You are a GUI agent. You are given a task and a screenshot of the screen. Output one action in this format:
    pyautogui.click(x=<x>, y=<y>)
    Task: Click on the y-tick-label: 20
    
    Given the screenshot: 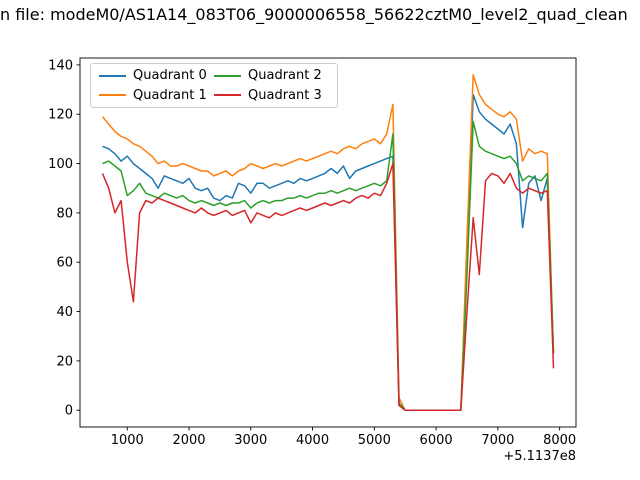 What is the action you would take?
    pyautogui.click(x=64, y=361)
    